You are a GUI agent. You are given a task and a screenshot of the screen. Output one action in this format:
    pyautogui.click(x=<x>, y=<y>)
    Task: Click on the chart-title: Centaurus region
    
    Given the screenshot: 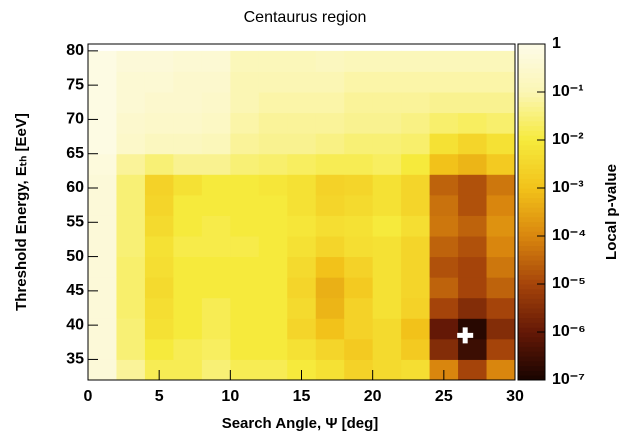 What is the action you would take?
    pyautogui.click(x=305, y=17)
    